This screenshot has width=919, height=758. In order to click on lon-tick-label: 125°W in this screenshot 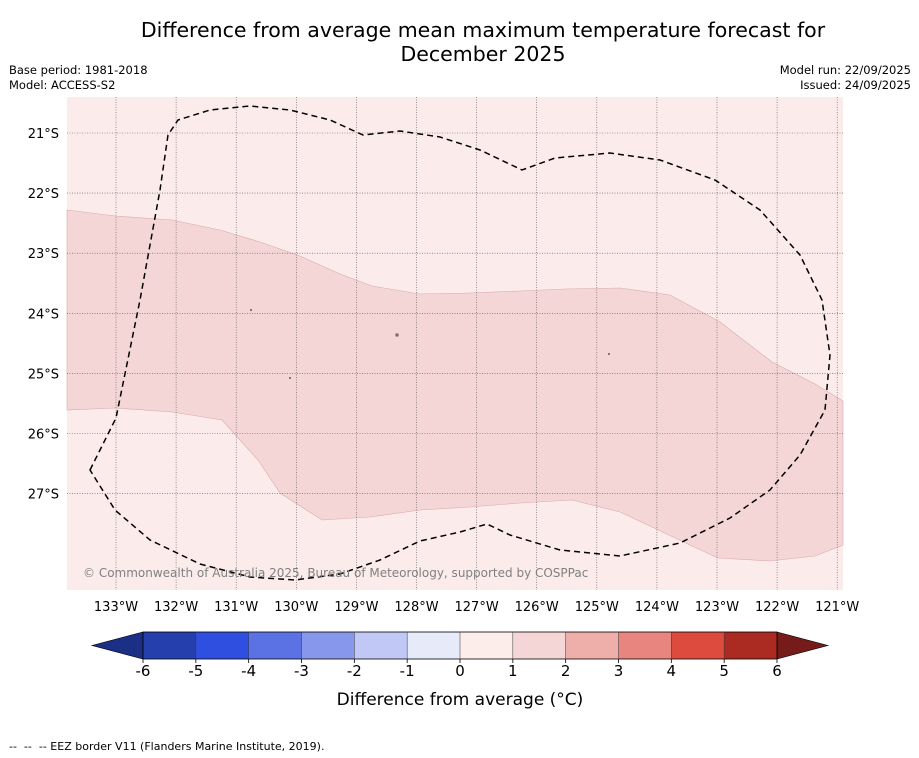, I will do `click(597, 607)`.